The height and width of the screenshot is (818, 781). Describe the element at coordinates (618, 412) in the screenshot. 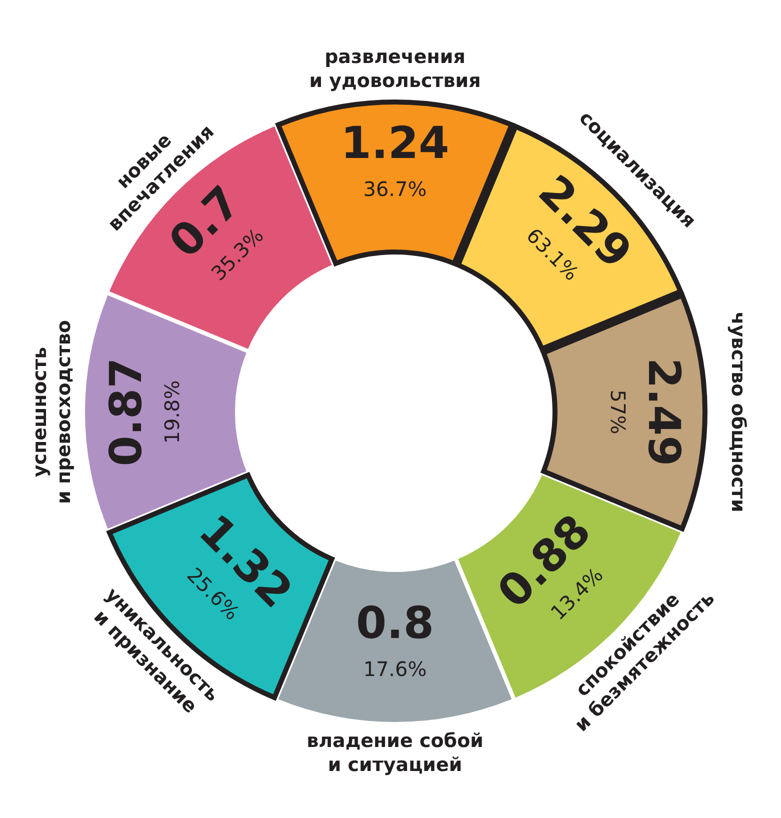

I see `data-label: 57%` at that location.